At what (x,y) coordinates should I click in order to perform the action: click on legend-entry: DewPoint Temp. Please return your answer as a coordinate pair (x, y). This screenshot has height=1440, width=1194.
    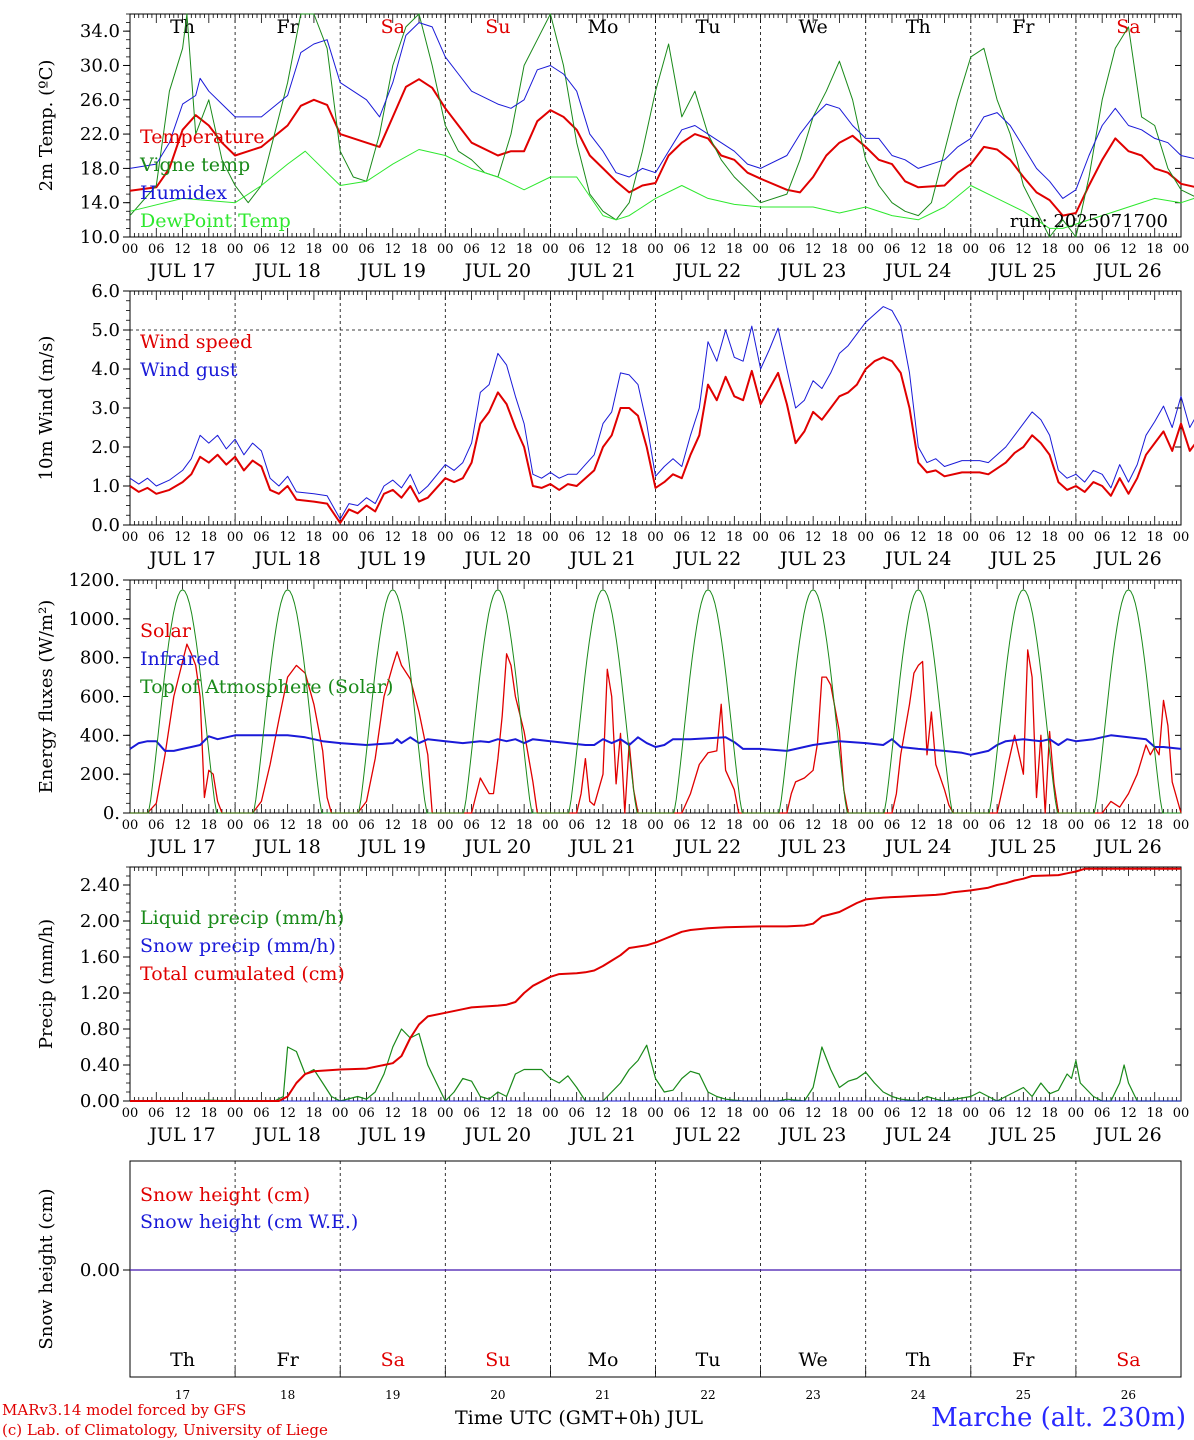
    Looking at the image, I should click on (215, 221).